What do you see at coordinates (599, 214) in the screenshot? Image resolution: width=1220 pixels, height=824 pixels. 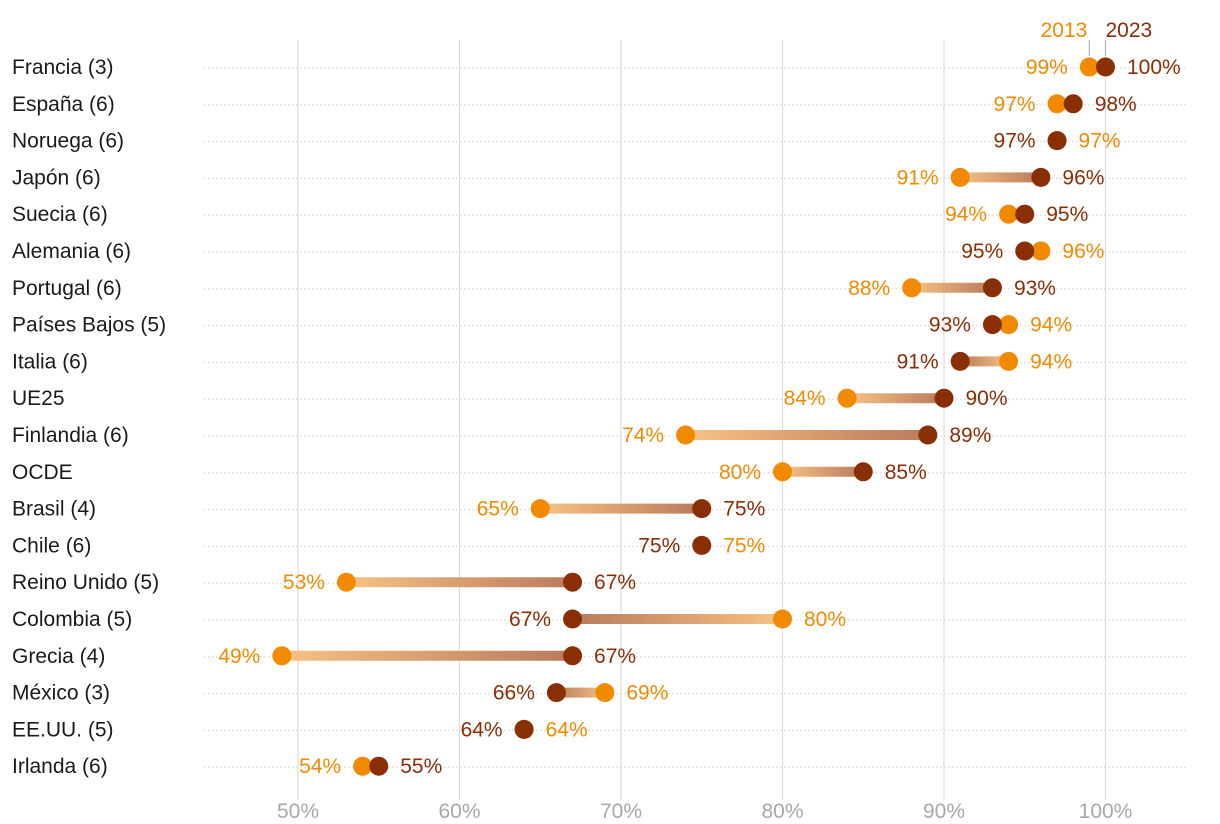 I see `chart-row: Suecia (6) 94% 95%` at bounding box center [599, 214].